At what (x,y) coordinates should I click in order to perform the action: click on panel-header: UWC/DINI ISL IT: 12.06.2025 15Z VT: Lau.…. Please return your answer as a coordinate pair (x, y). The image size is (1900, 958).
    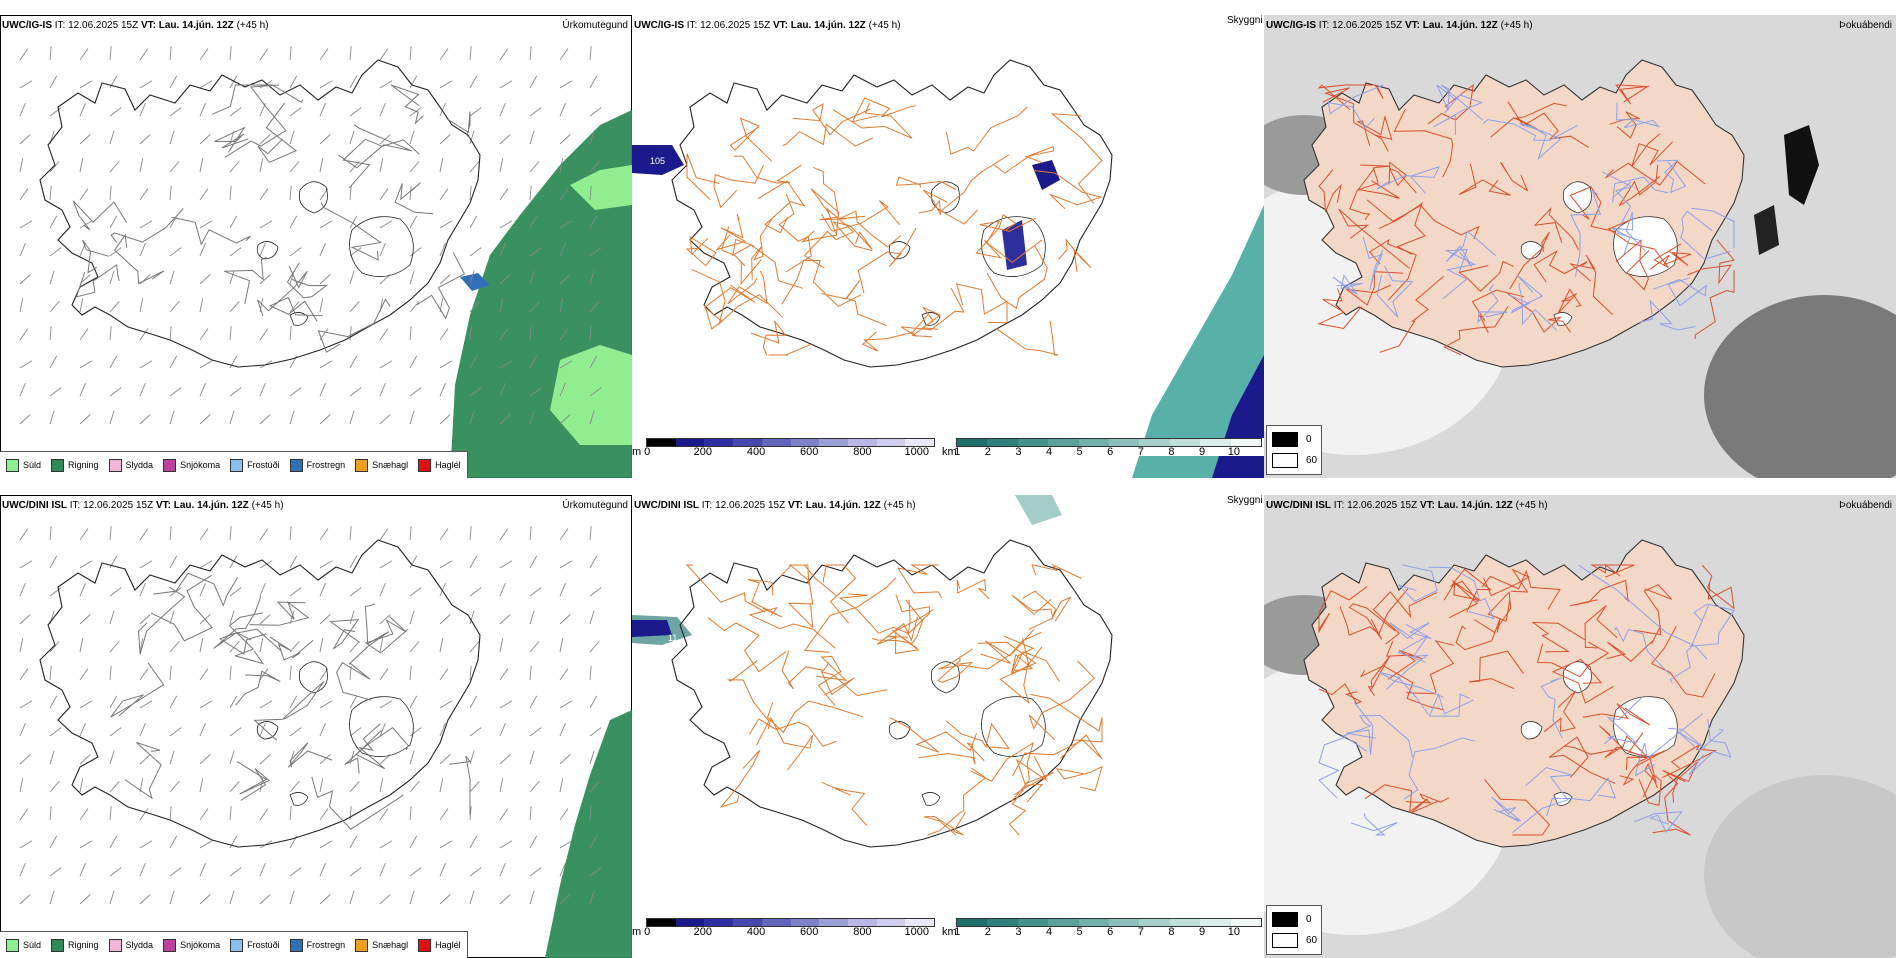
    Looking at the image, I should click on (775, 505).